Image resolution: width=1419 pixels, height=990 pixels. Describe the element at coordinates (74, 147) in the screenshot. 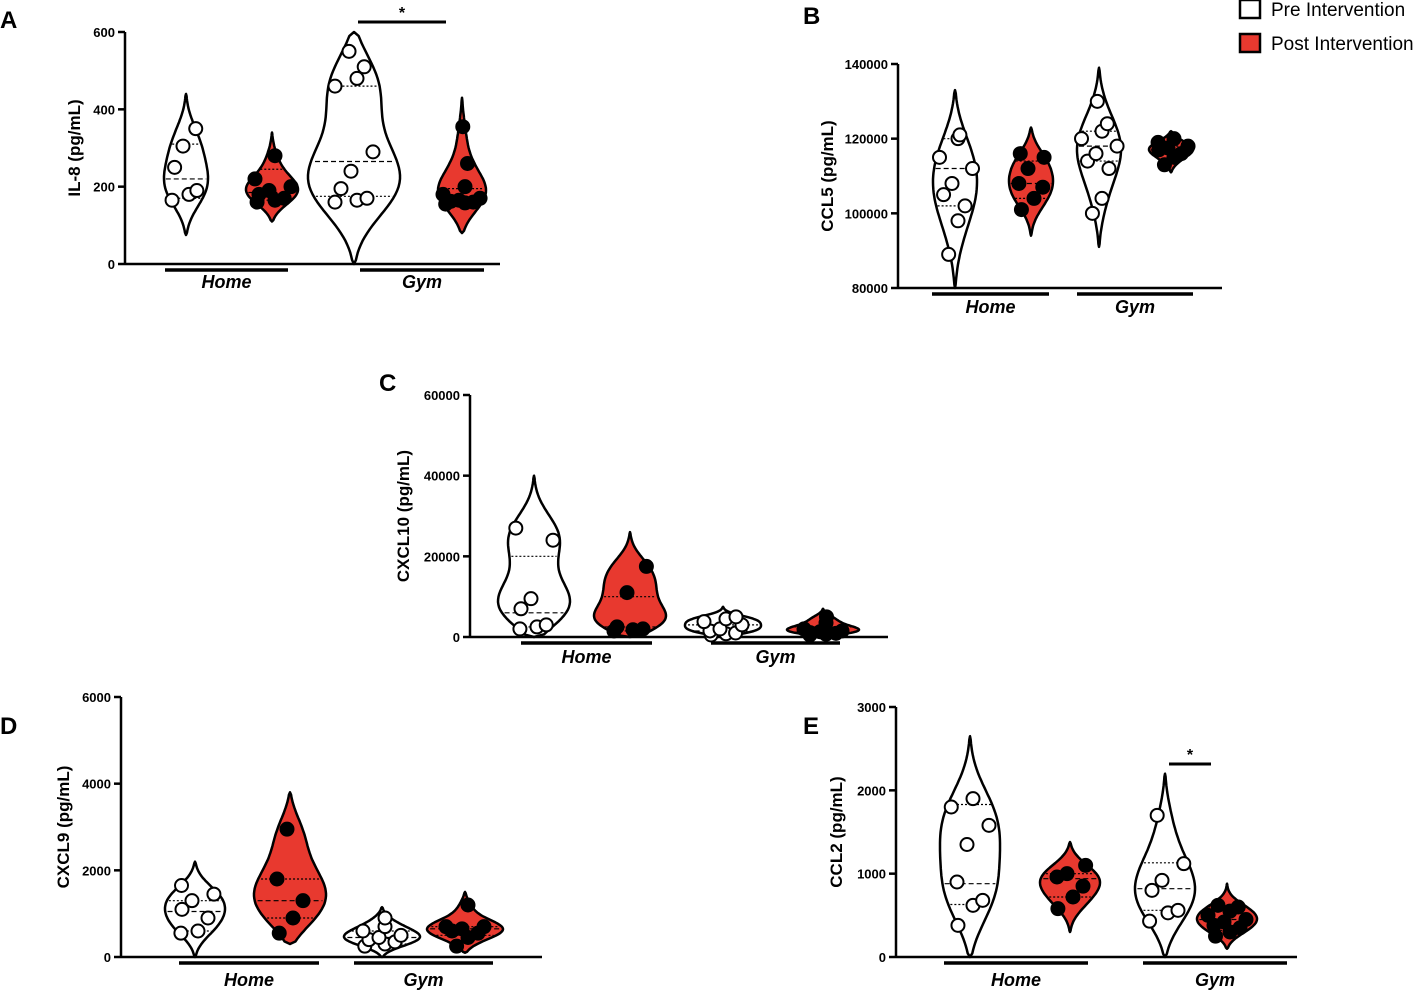

I see `y-axis-label: IL-8 (pg/mL)` at that location.